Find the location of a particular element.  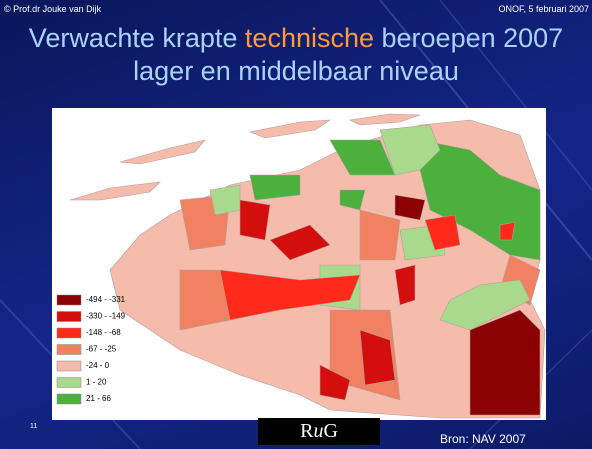

page-number: 11 is located at coordinates (34, 426).